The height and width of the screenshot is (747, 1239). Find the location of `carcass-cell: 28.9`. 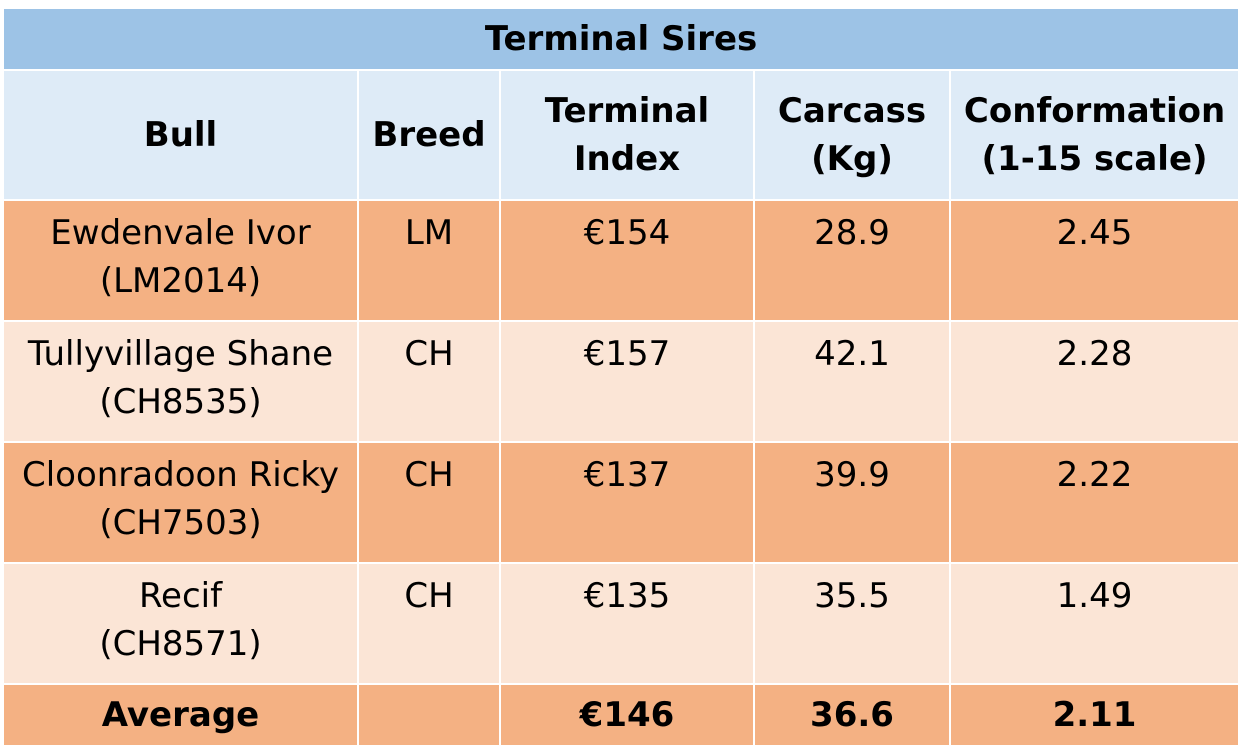

carcass-cell: 28.9 is located at coordinates (852, 260).